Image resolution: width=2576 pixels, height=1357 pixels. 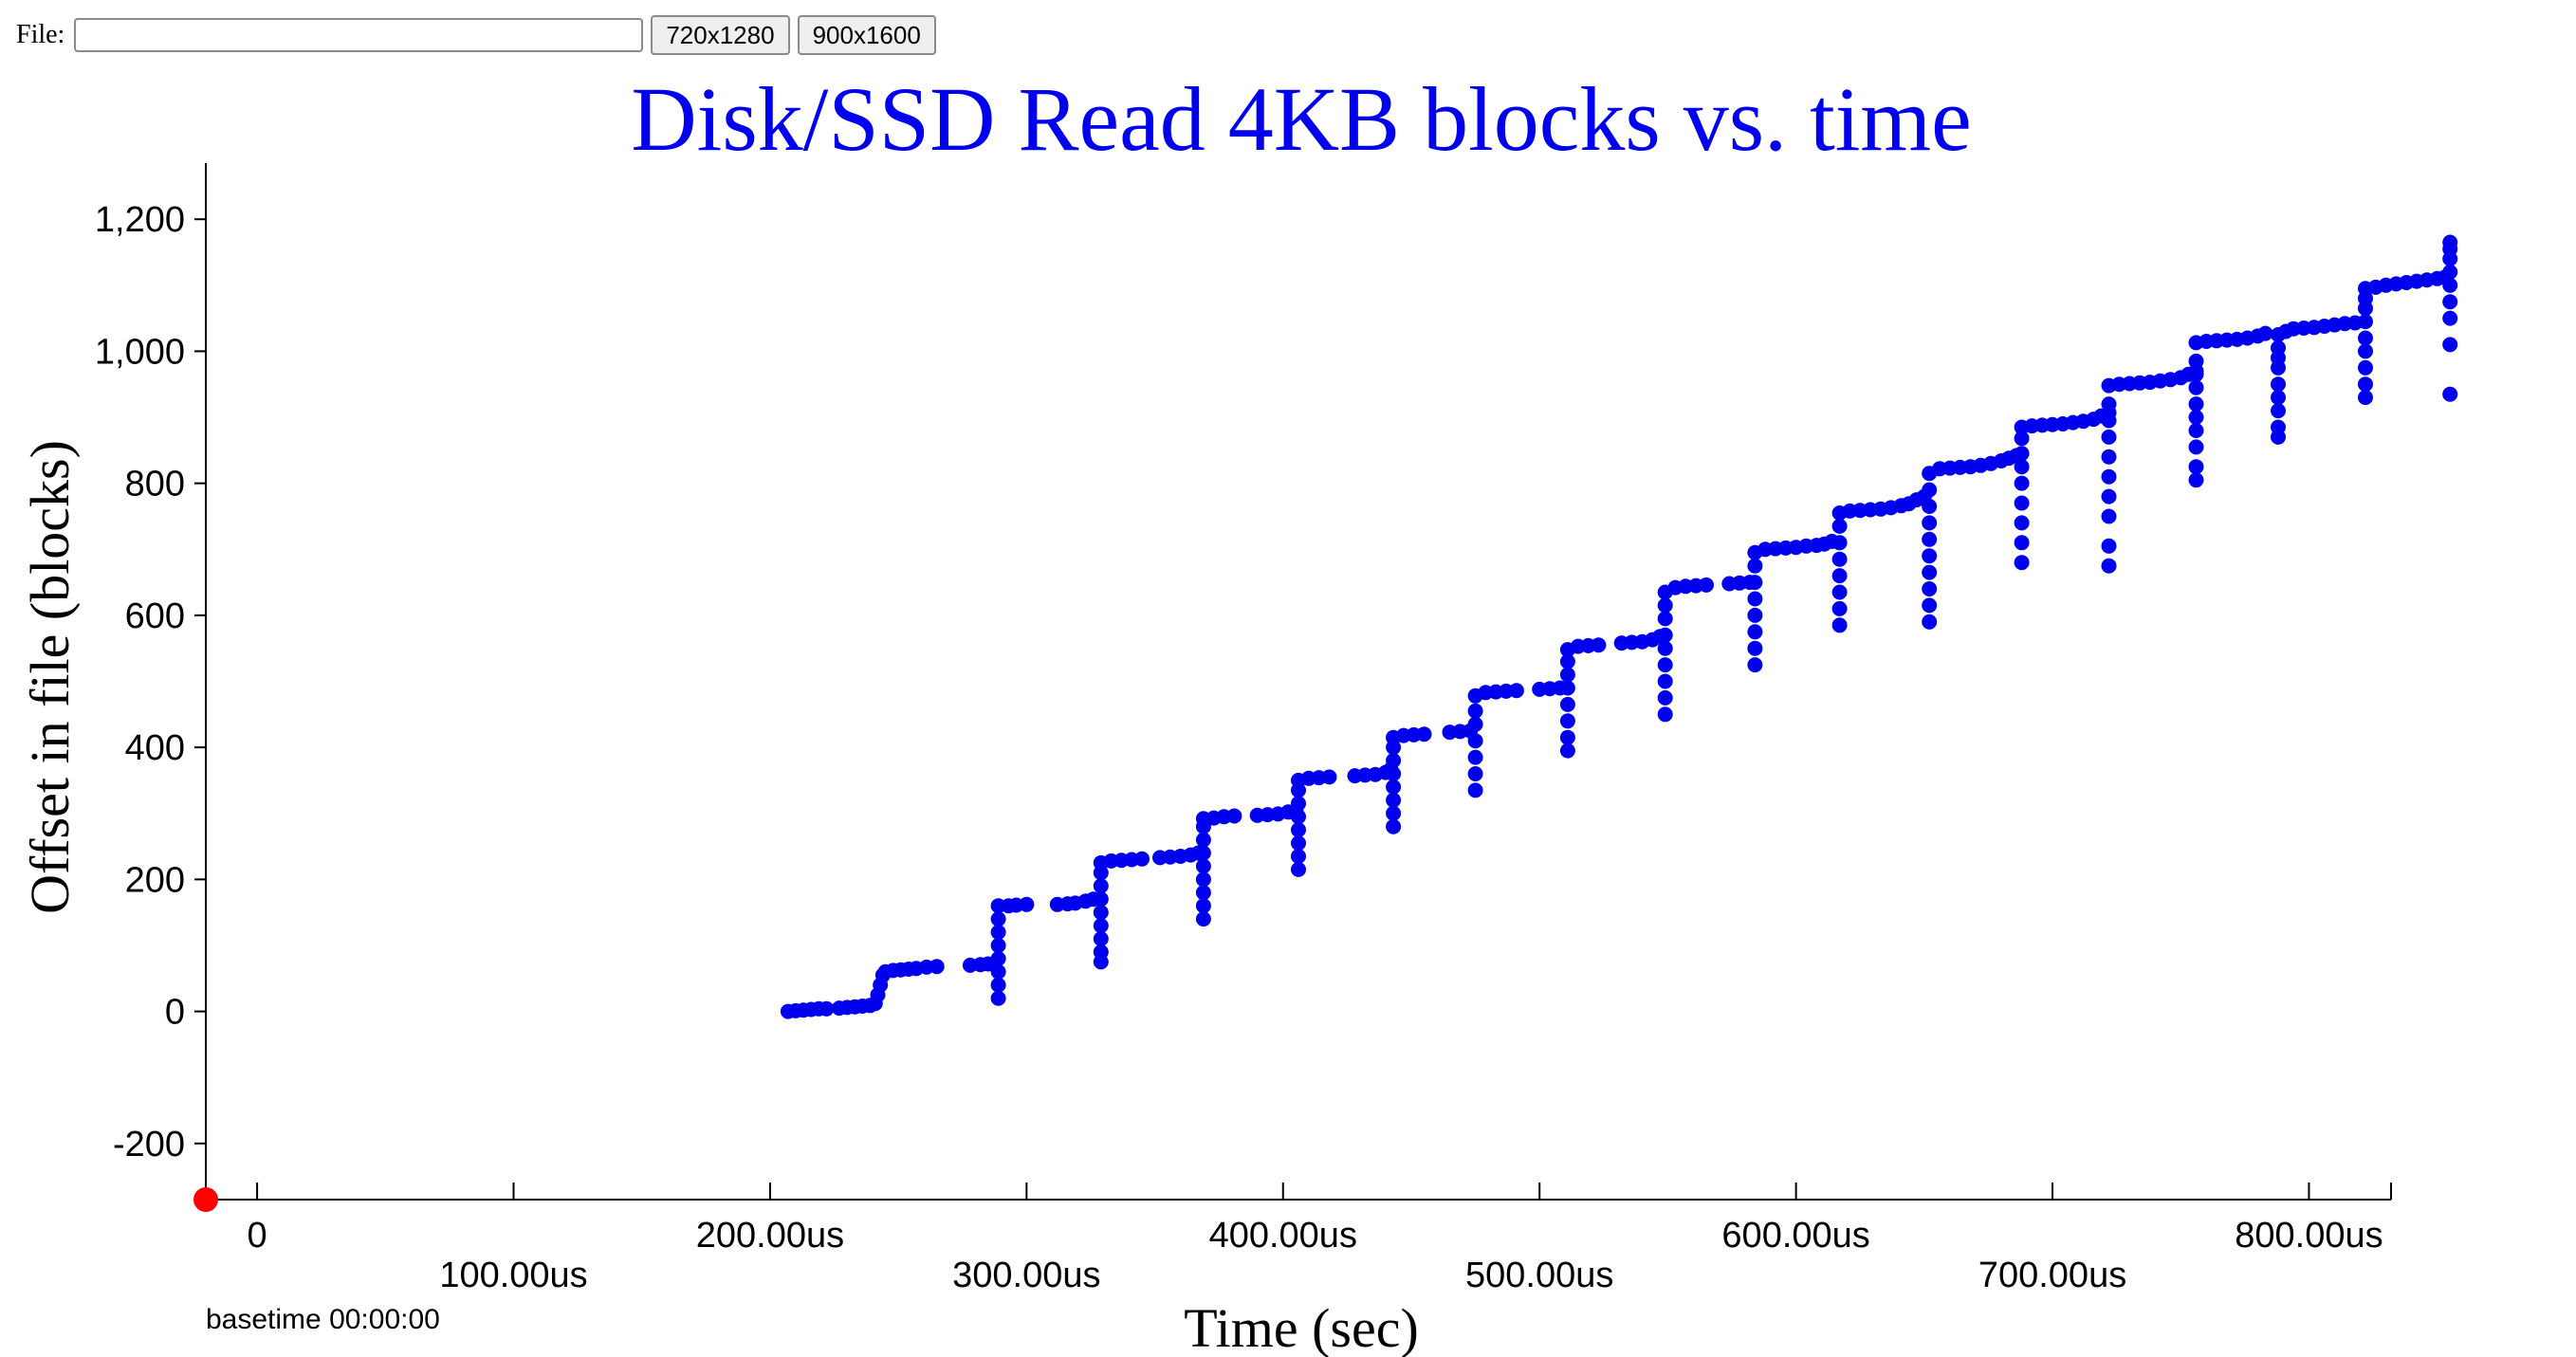 I want to click on x-tick-label: 400.00us, so click(x=1283, y=1236).